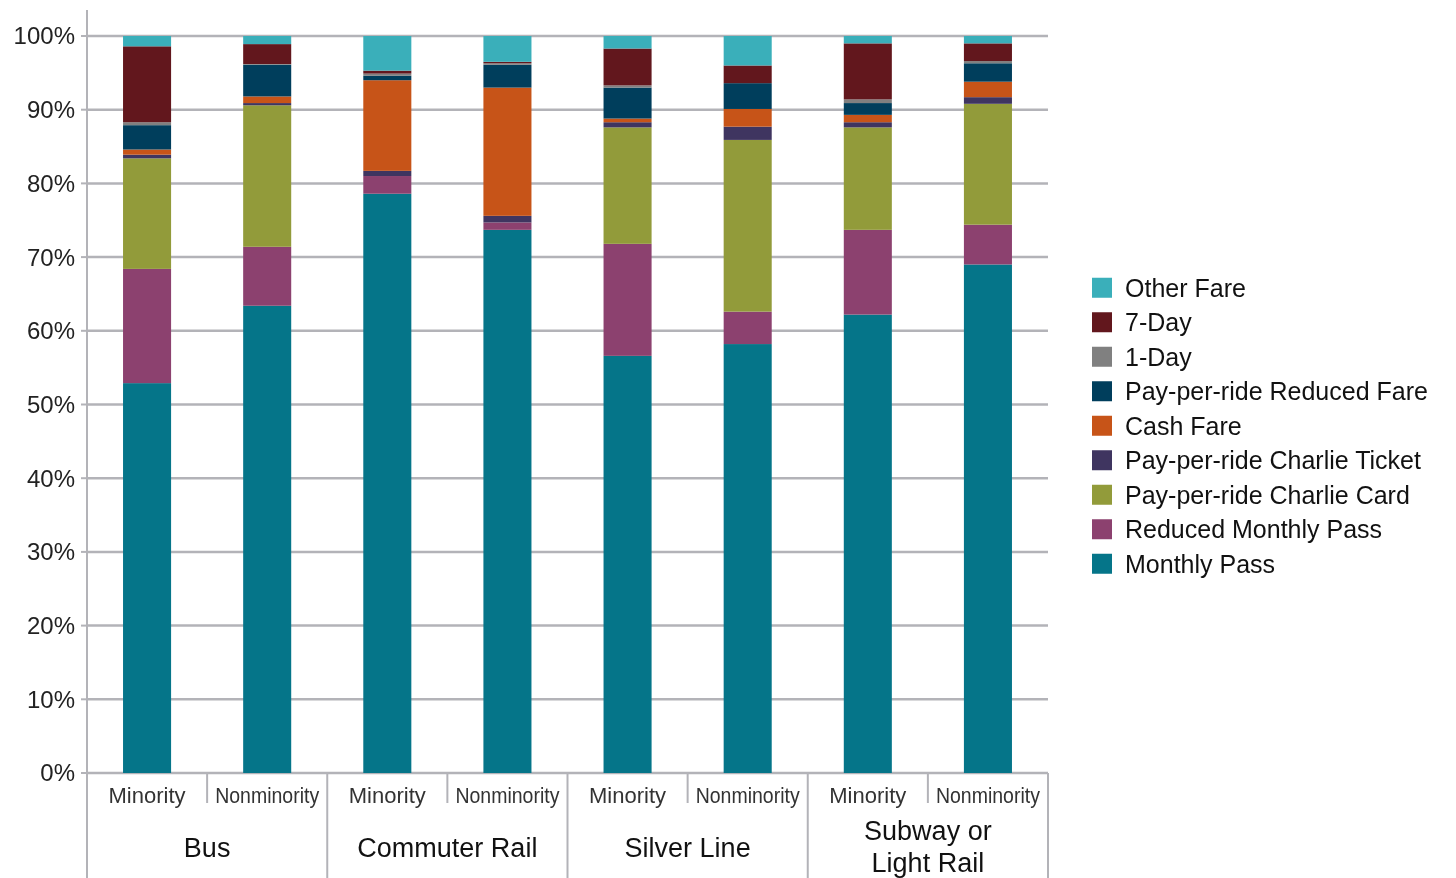  I want to click on y-tick-label: 70%, so click(50, 257).